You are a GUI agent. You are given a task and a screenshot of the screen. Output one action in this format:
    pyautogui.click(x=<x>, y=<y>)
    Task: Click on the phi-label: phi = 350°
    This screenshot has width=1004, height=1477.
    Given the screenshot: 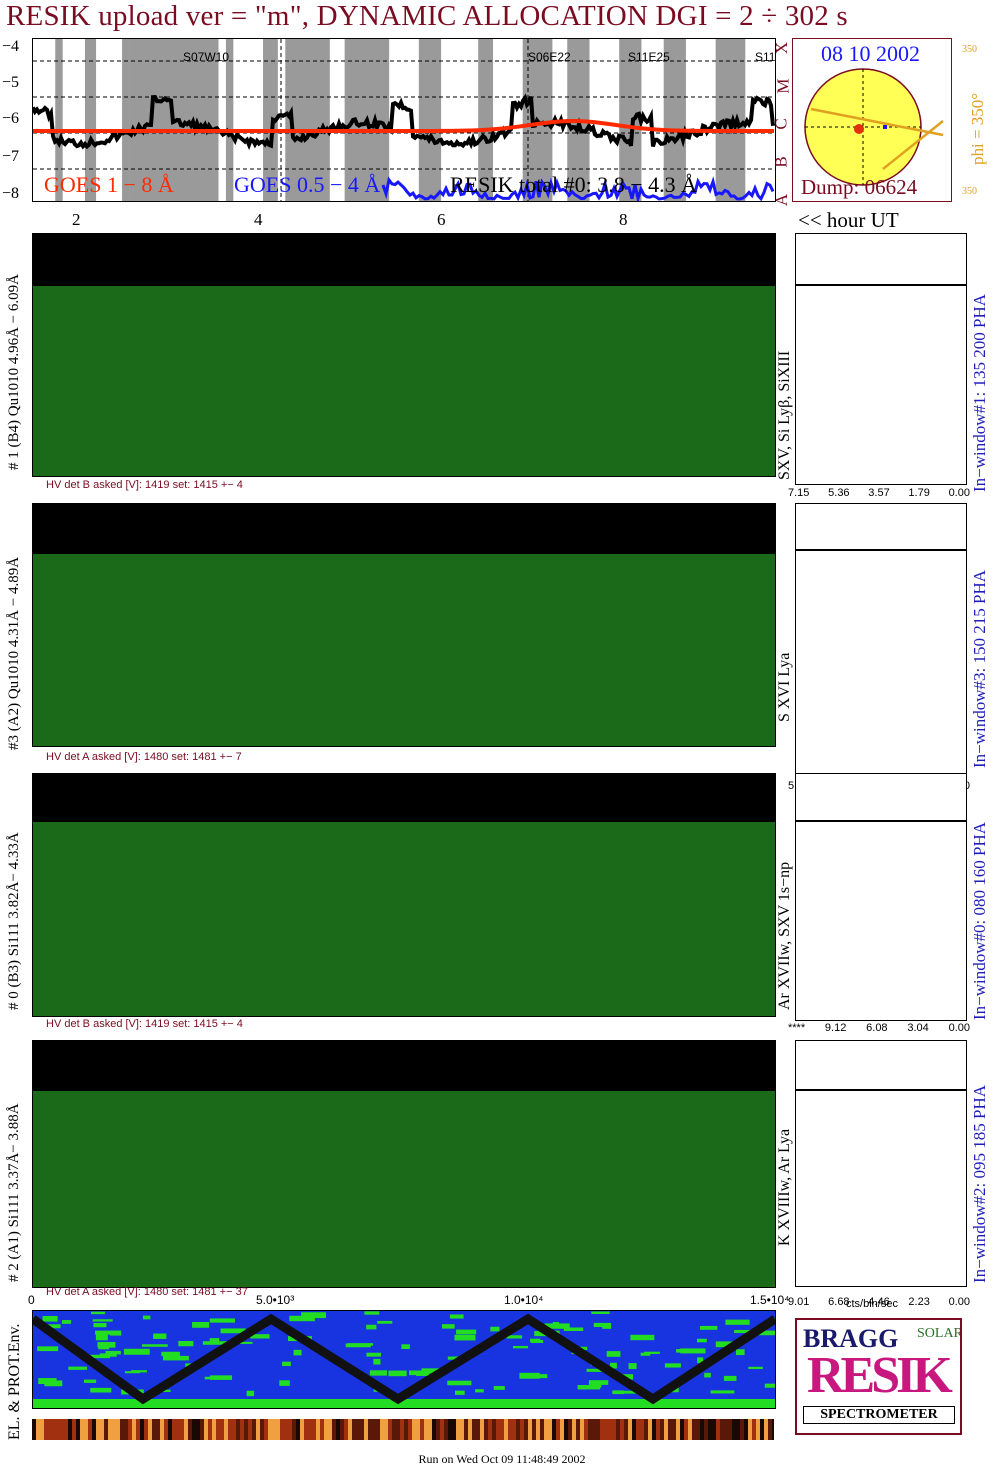 What is the action you would take?
    pyautogui.click(x=977, y=128)
    